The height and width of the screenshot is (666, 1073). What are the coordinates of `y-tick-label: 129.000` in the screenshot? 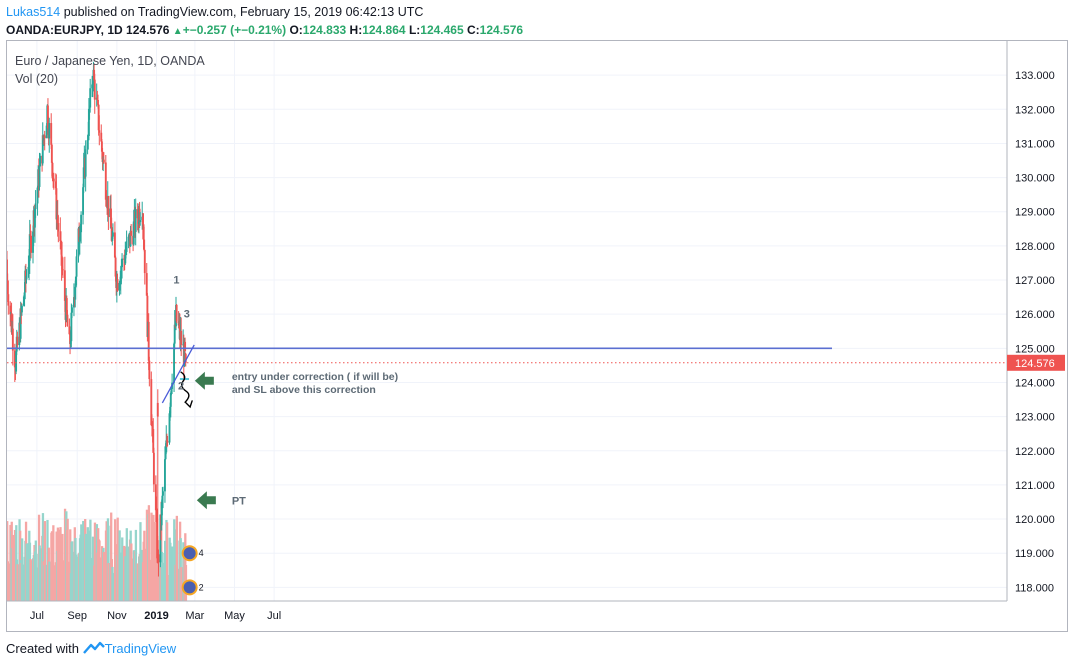 It's located at (1035, 213).